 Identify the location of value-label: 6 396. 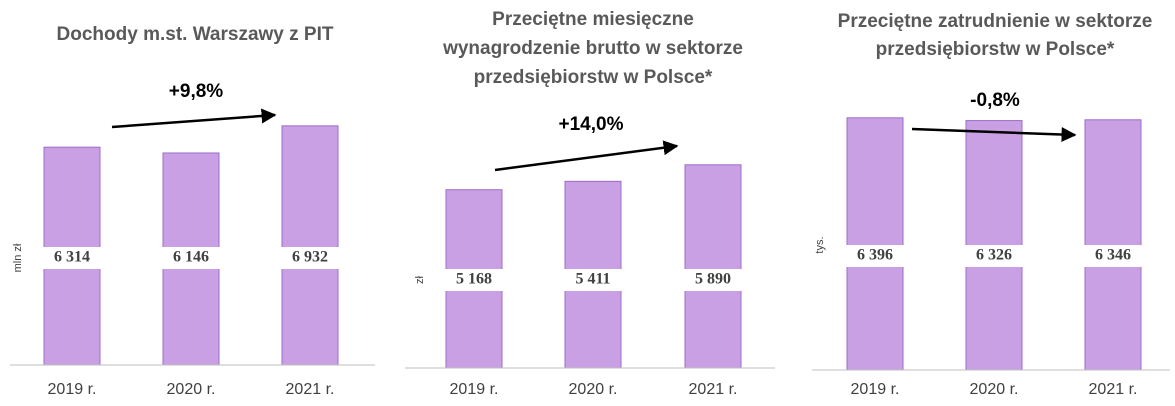
(875, 255).